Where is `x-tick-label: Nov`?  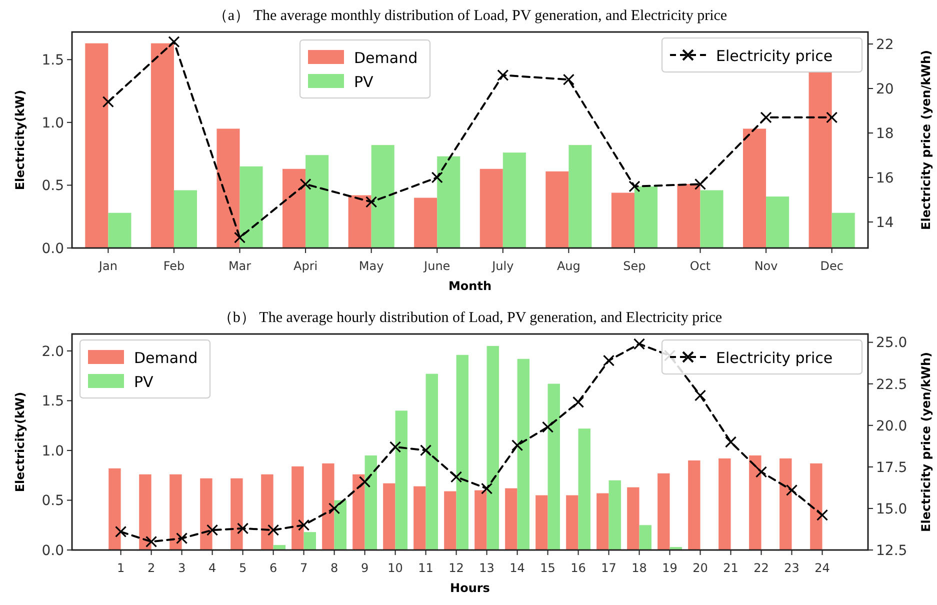 x-tick-label: Nov is located at coordinates (766, 266).